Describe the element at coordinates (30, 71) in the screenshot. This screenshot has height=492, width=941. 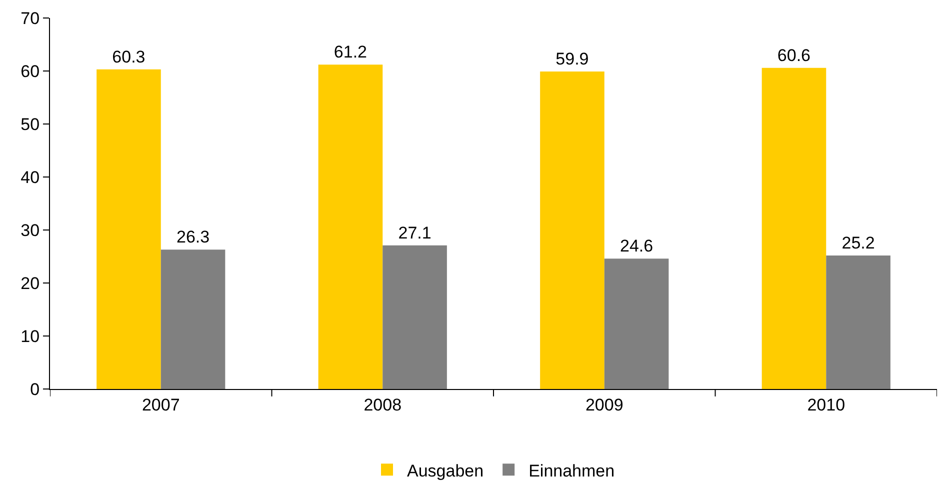
I see `y-tick-label: 60` at that location.